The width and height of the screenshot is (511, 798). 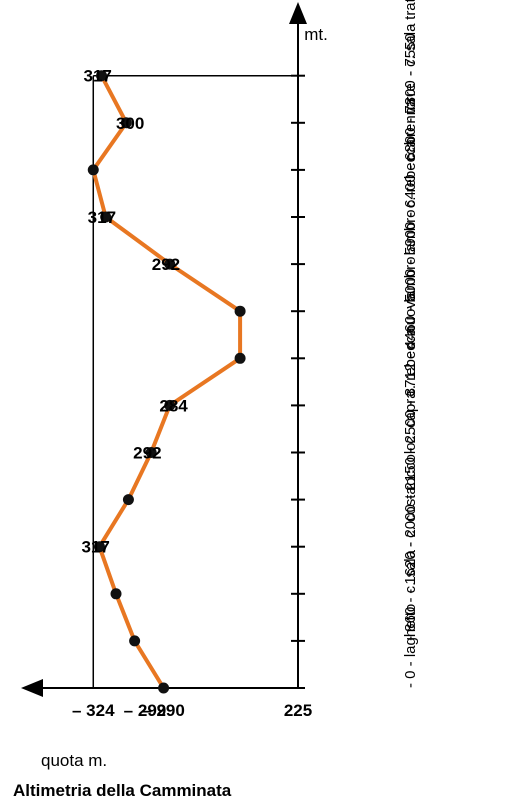 I want to click on waypoint-label: - 7550 - tratt. torre, so click(x=410, y=38).